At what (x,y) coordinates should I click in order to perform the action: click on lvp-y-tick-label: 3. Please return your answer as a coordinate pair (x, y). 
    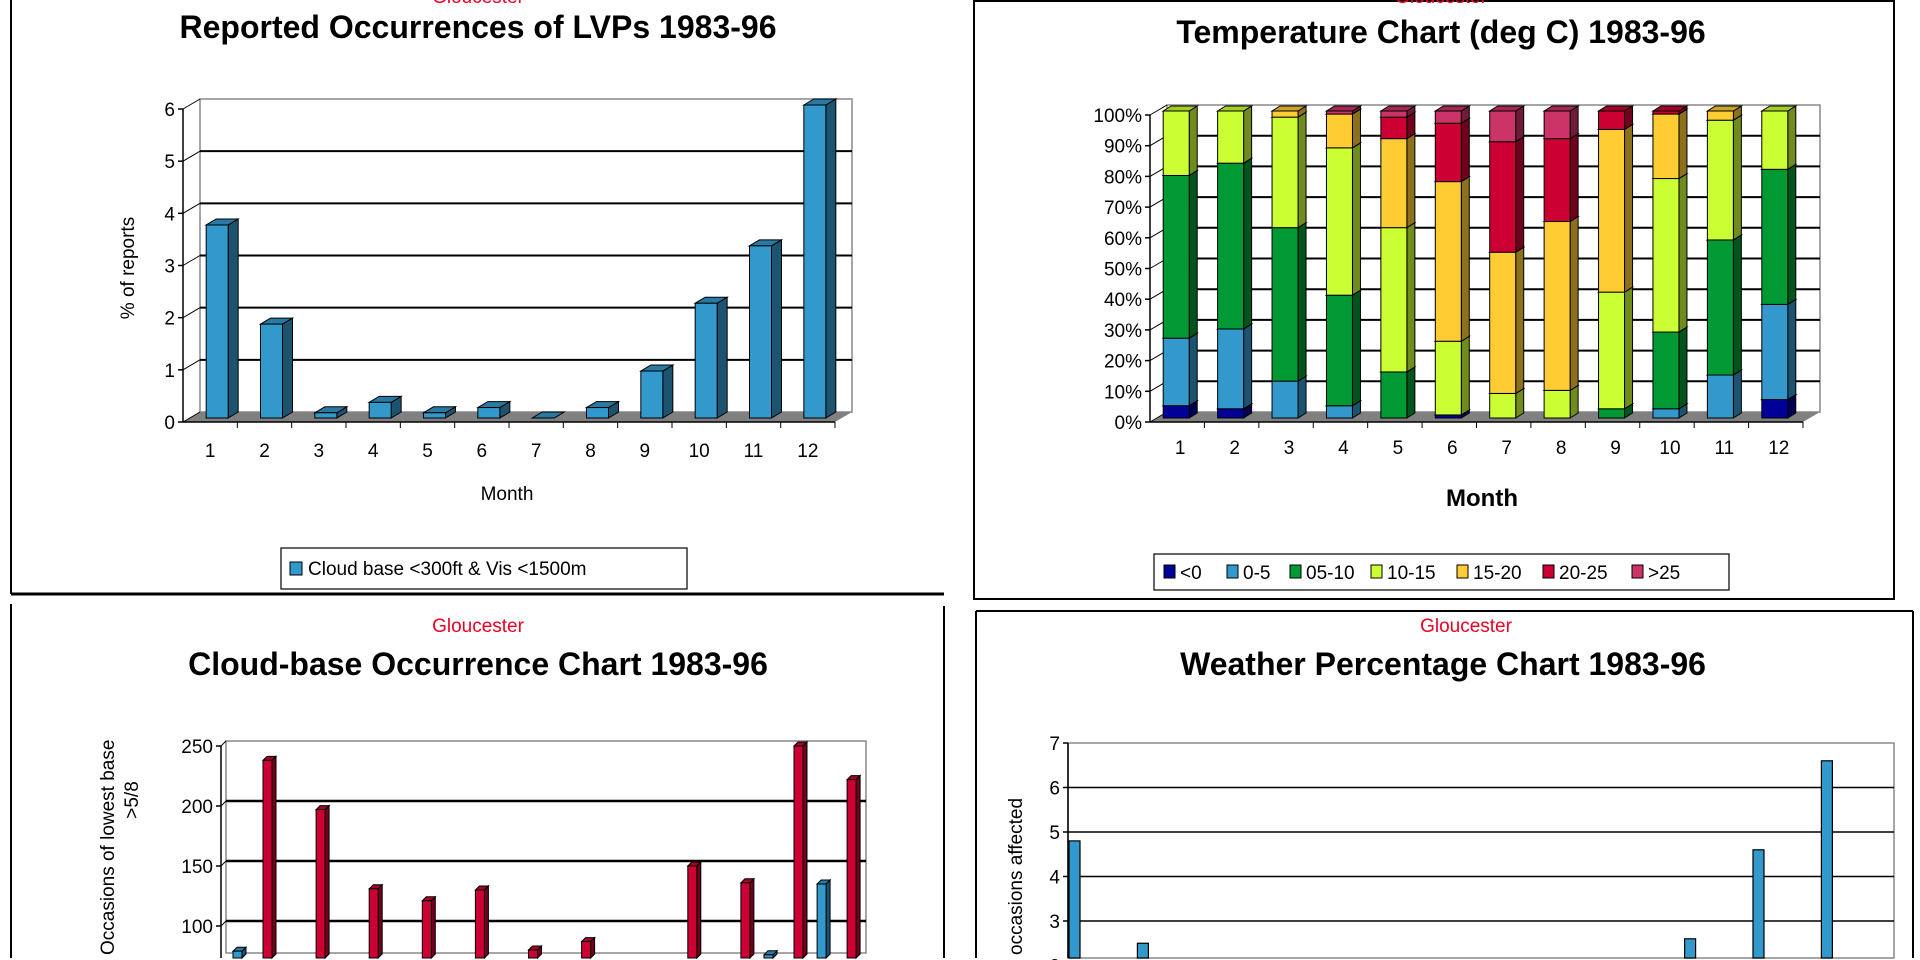
    Looking at the image, I should click on (169, 267).